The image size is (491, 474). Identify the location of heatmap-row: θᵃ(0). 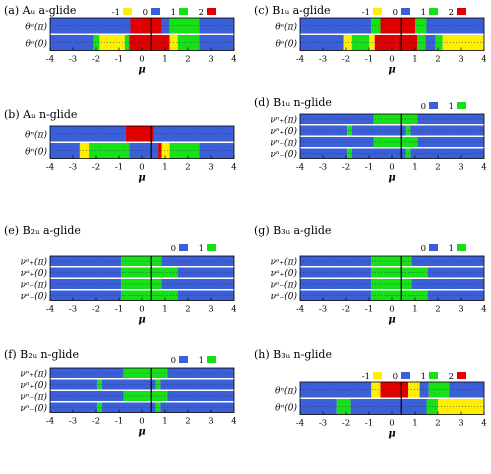
(129, 43).